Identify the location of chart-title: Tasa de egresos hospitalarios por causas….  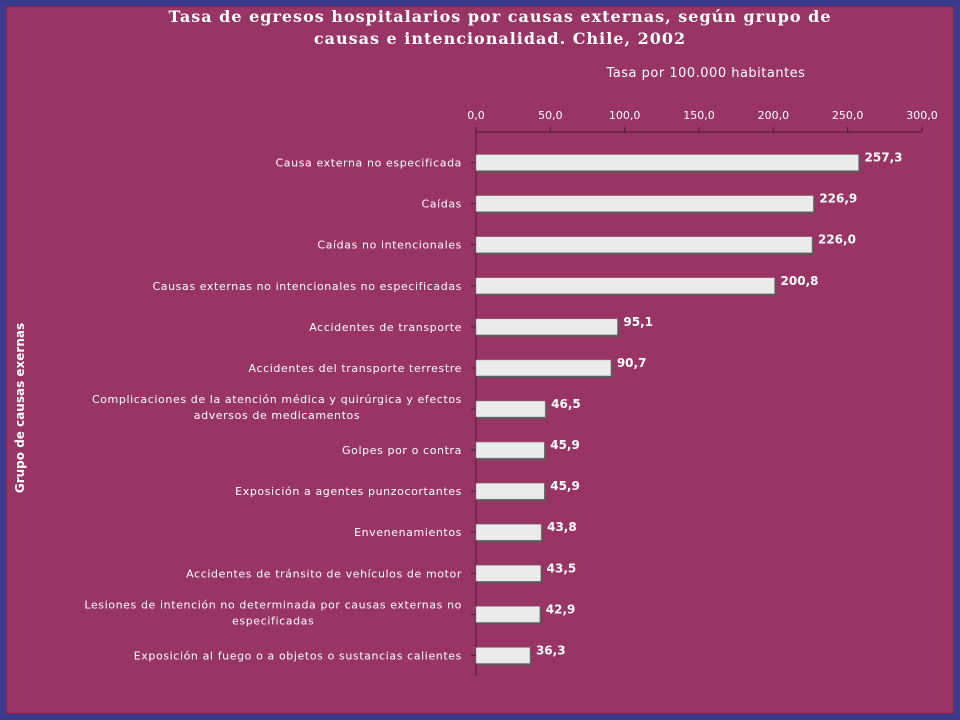
(500, 27).